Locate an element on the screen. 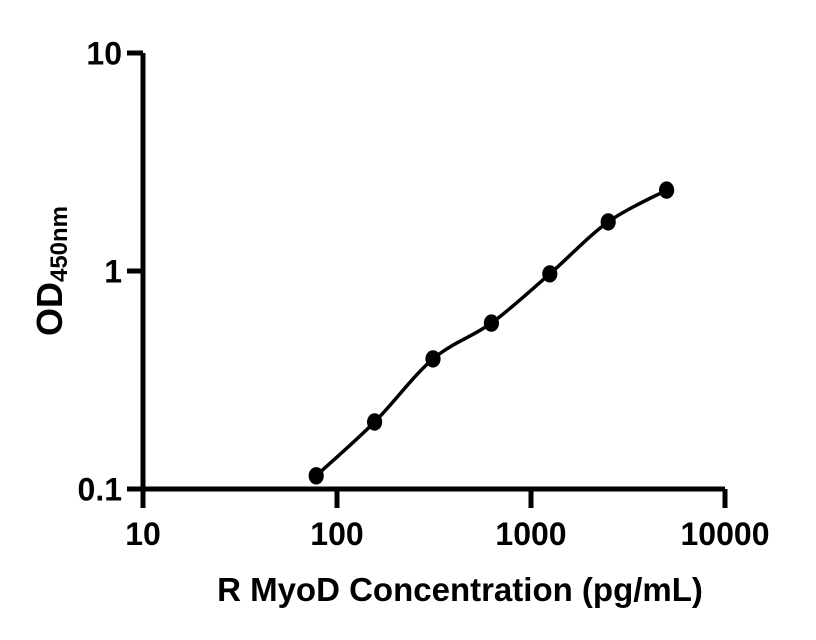  x-tick-label: 10 is located at coordinates (143, 534).